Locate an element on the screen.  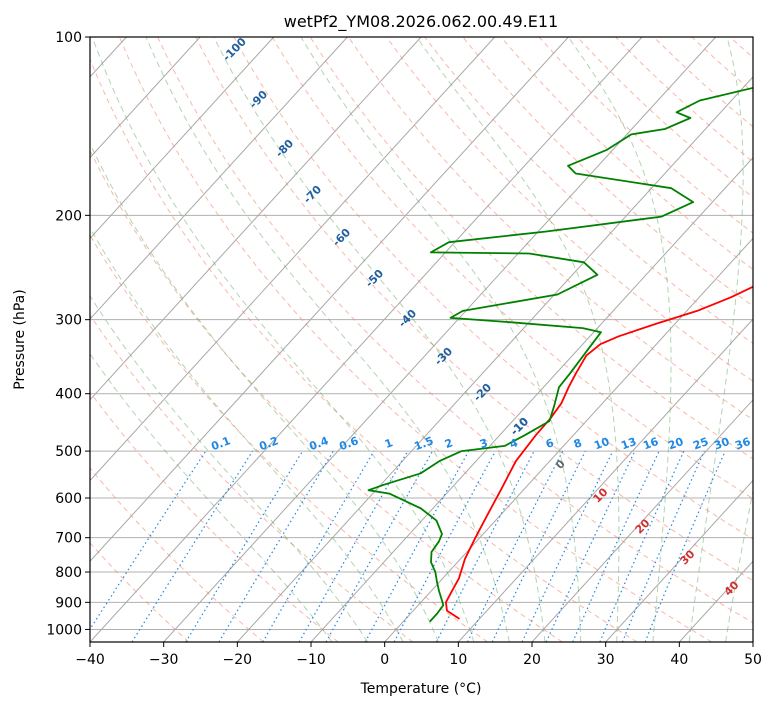
chart-title: wetPf2_YM08.2026.062.00.49.E11 is located at coordinates (421, 22).